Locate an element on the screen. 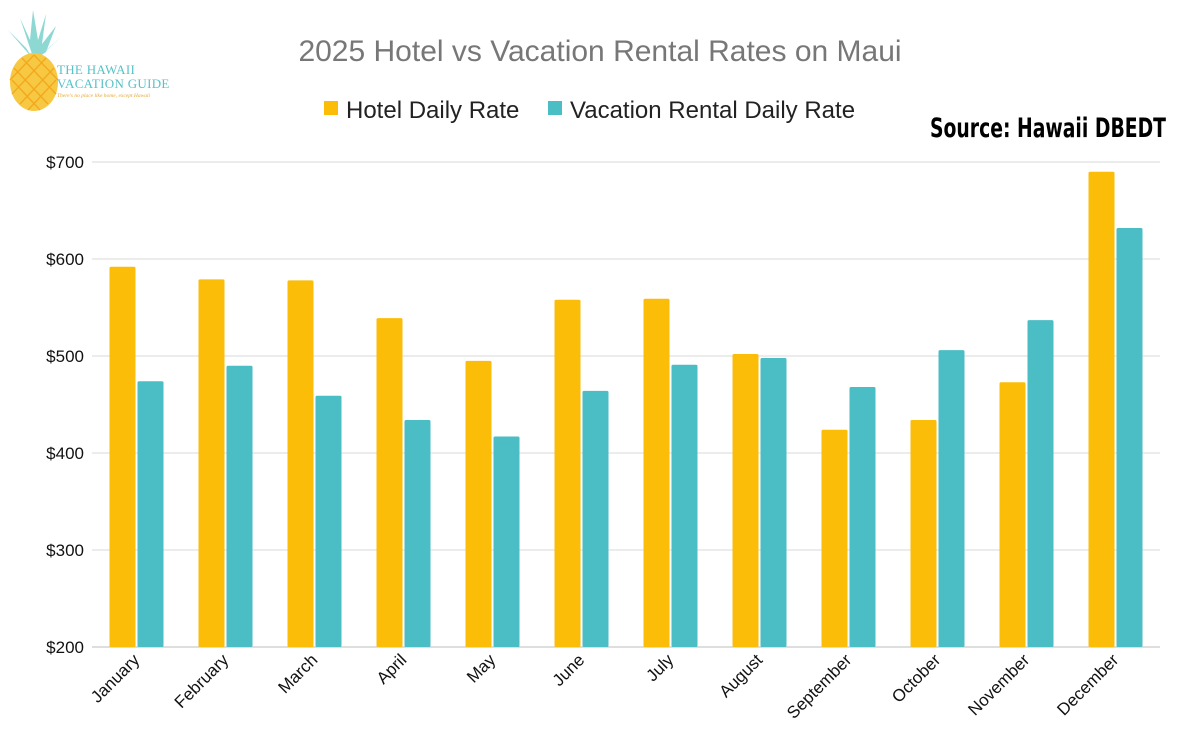 Image resolution: width=1200 pixels, height=750 pixels. bar-hotel-june is located at coordinates (567, 473).